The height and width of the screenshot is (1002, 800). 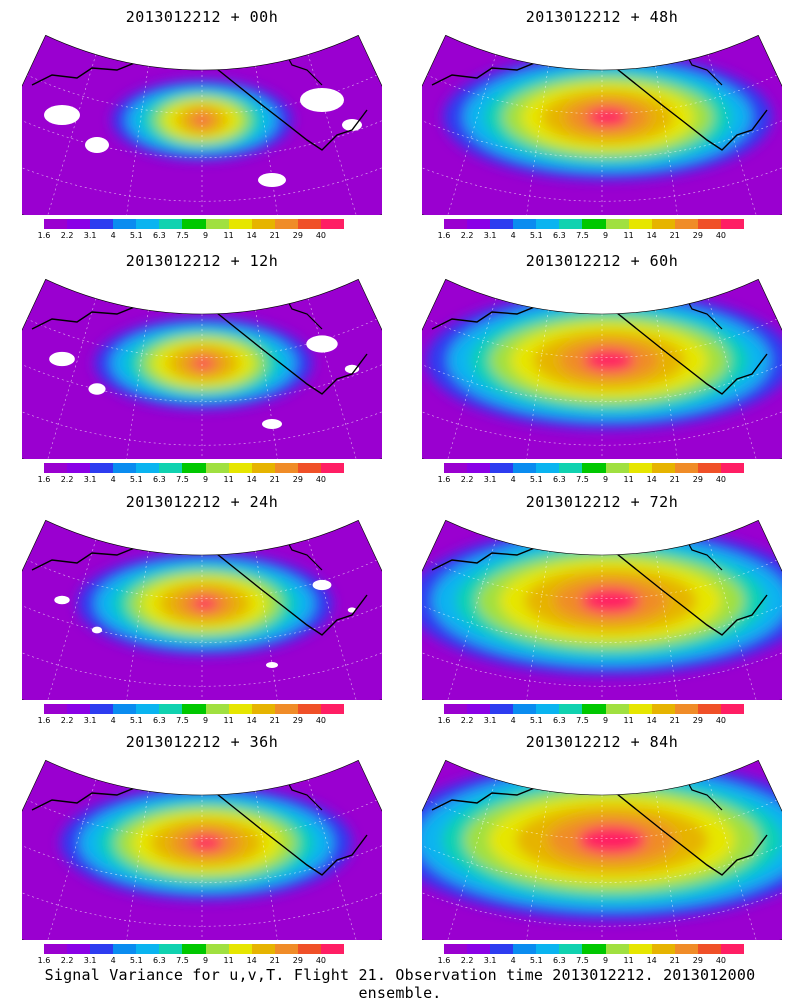 I want to click on colorbar, so click(x=194, y=224).